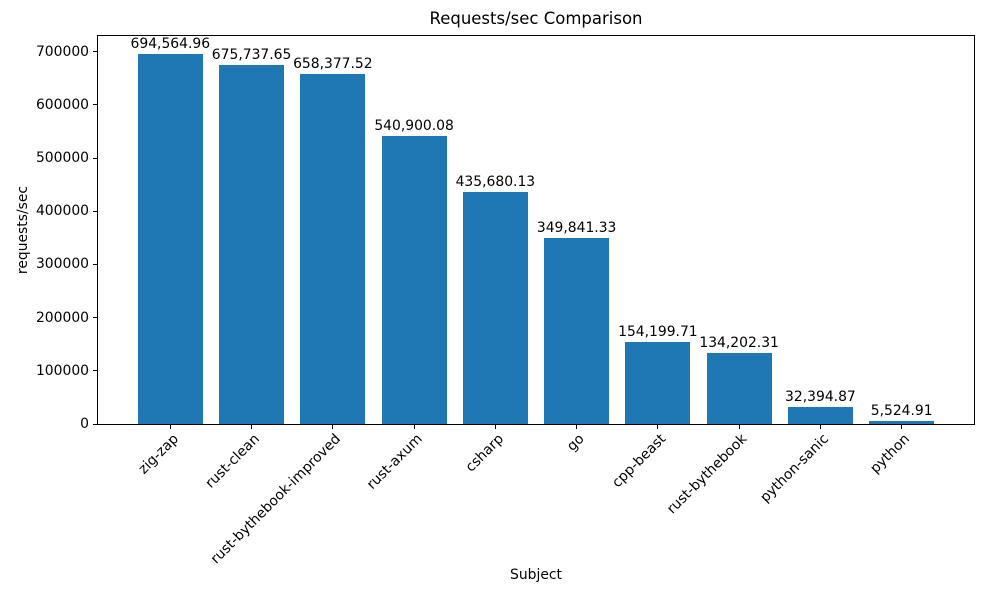 The width and height of the screenshot is (1000, 600). I want to click on bar-python, so click(902, 422).